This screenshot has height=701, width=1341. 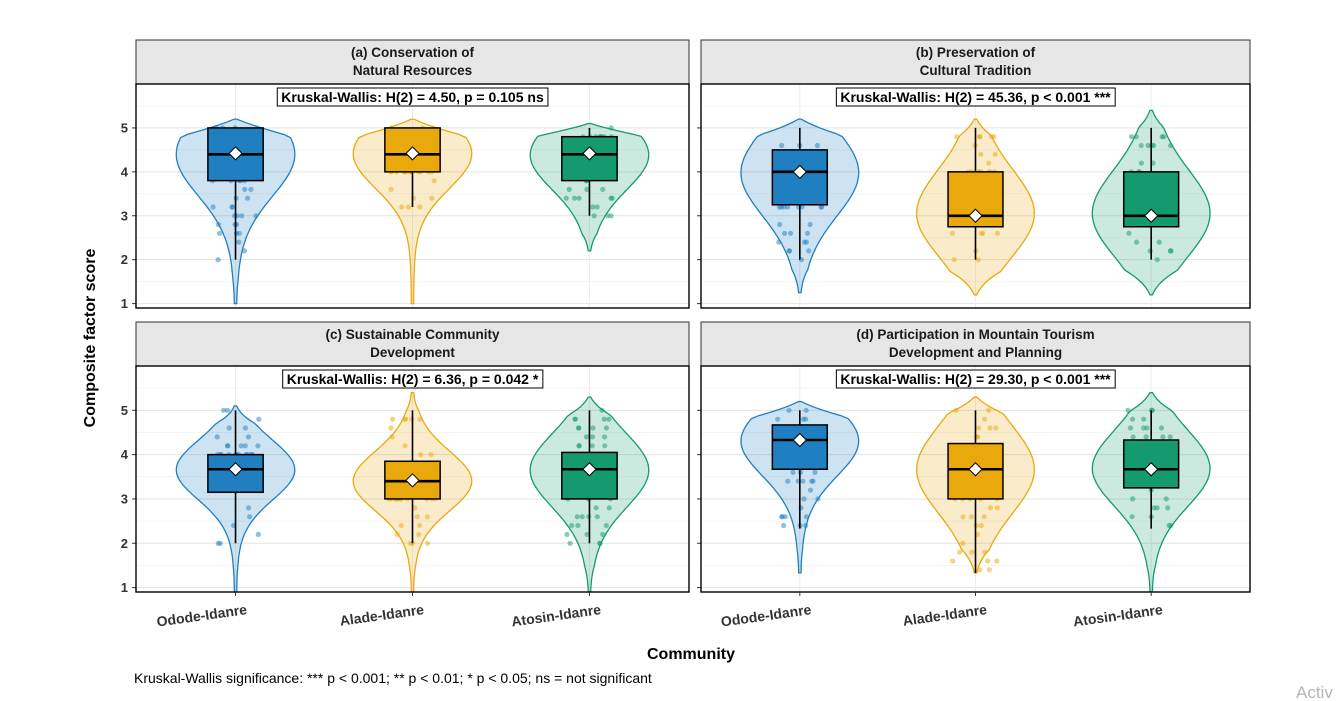 I want to click on x-axis-title: Community, so click(x=691, y=654).